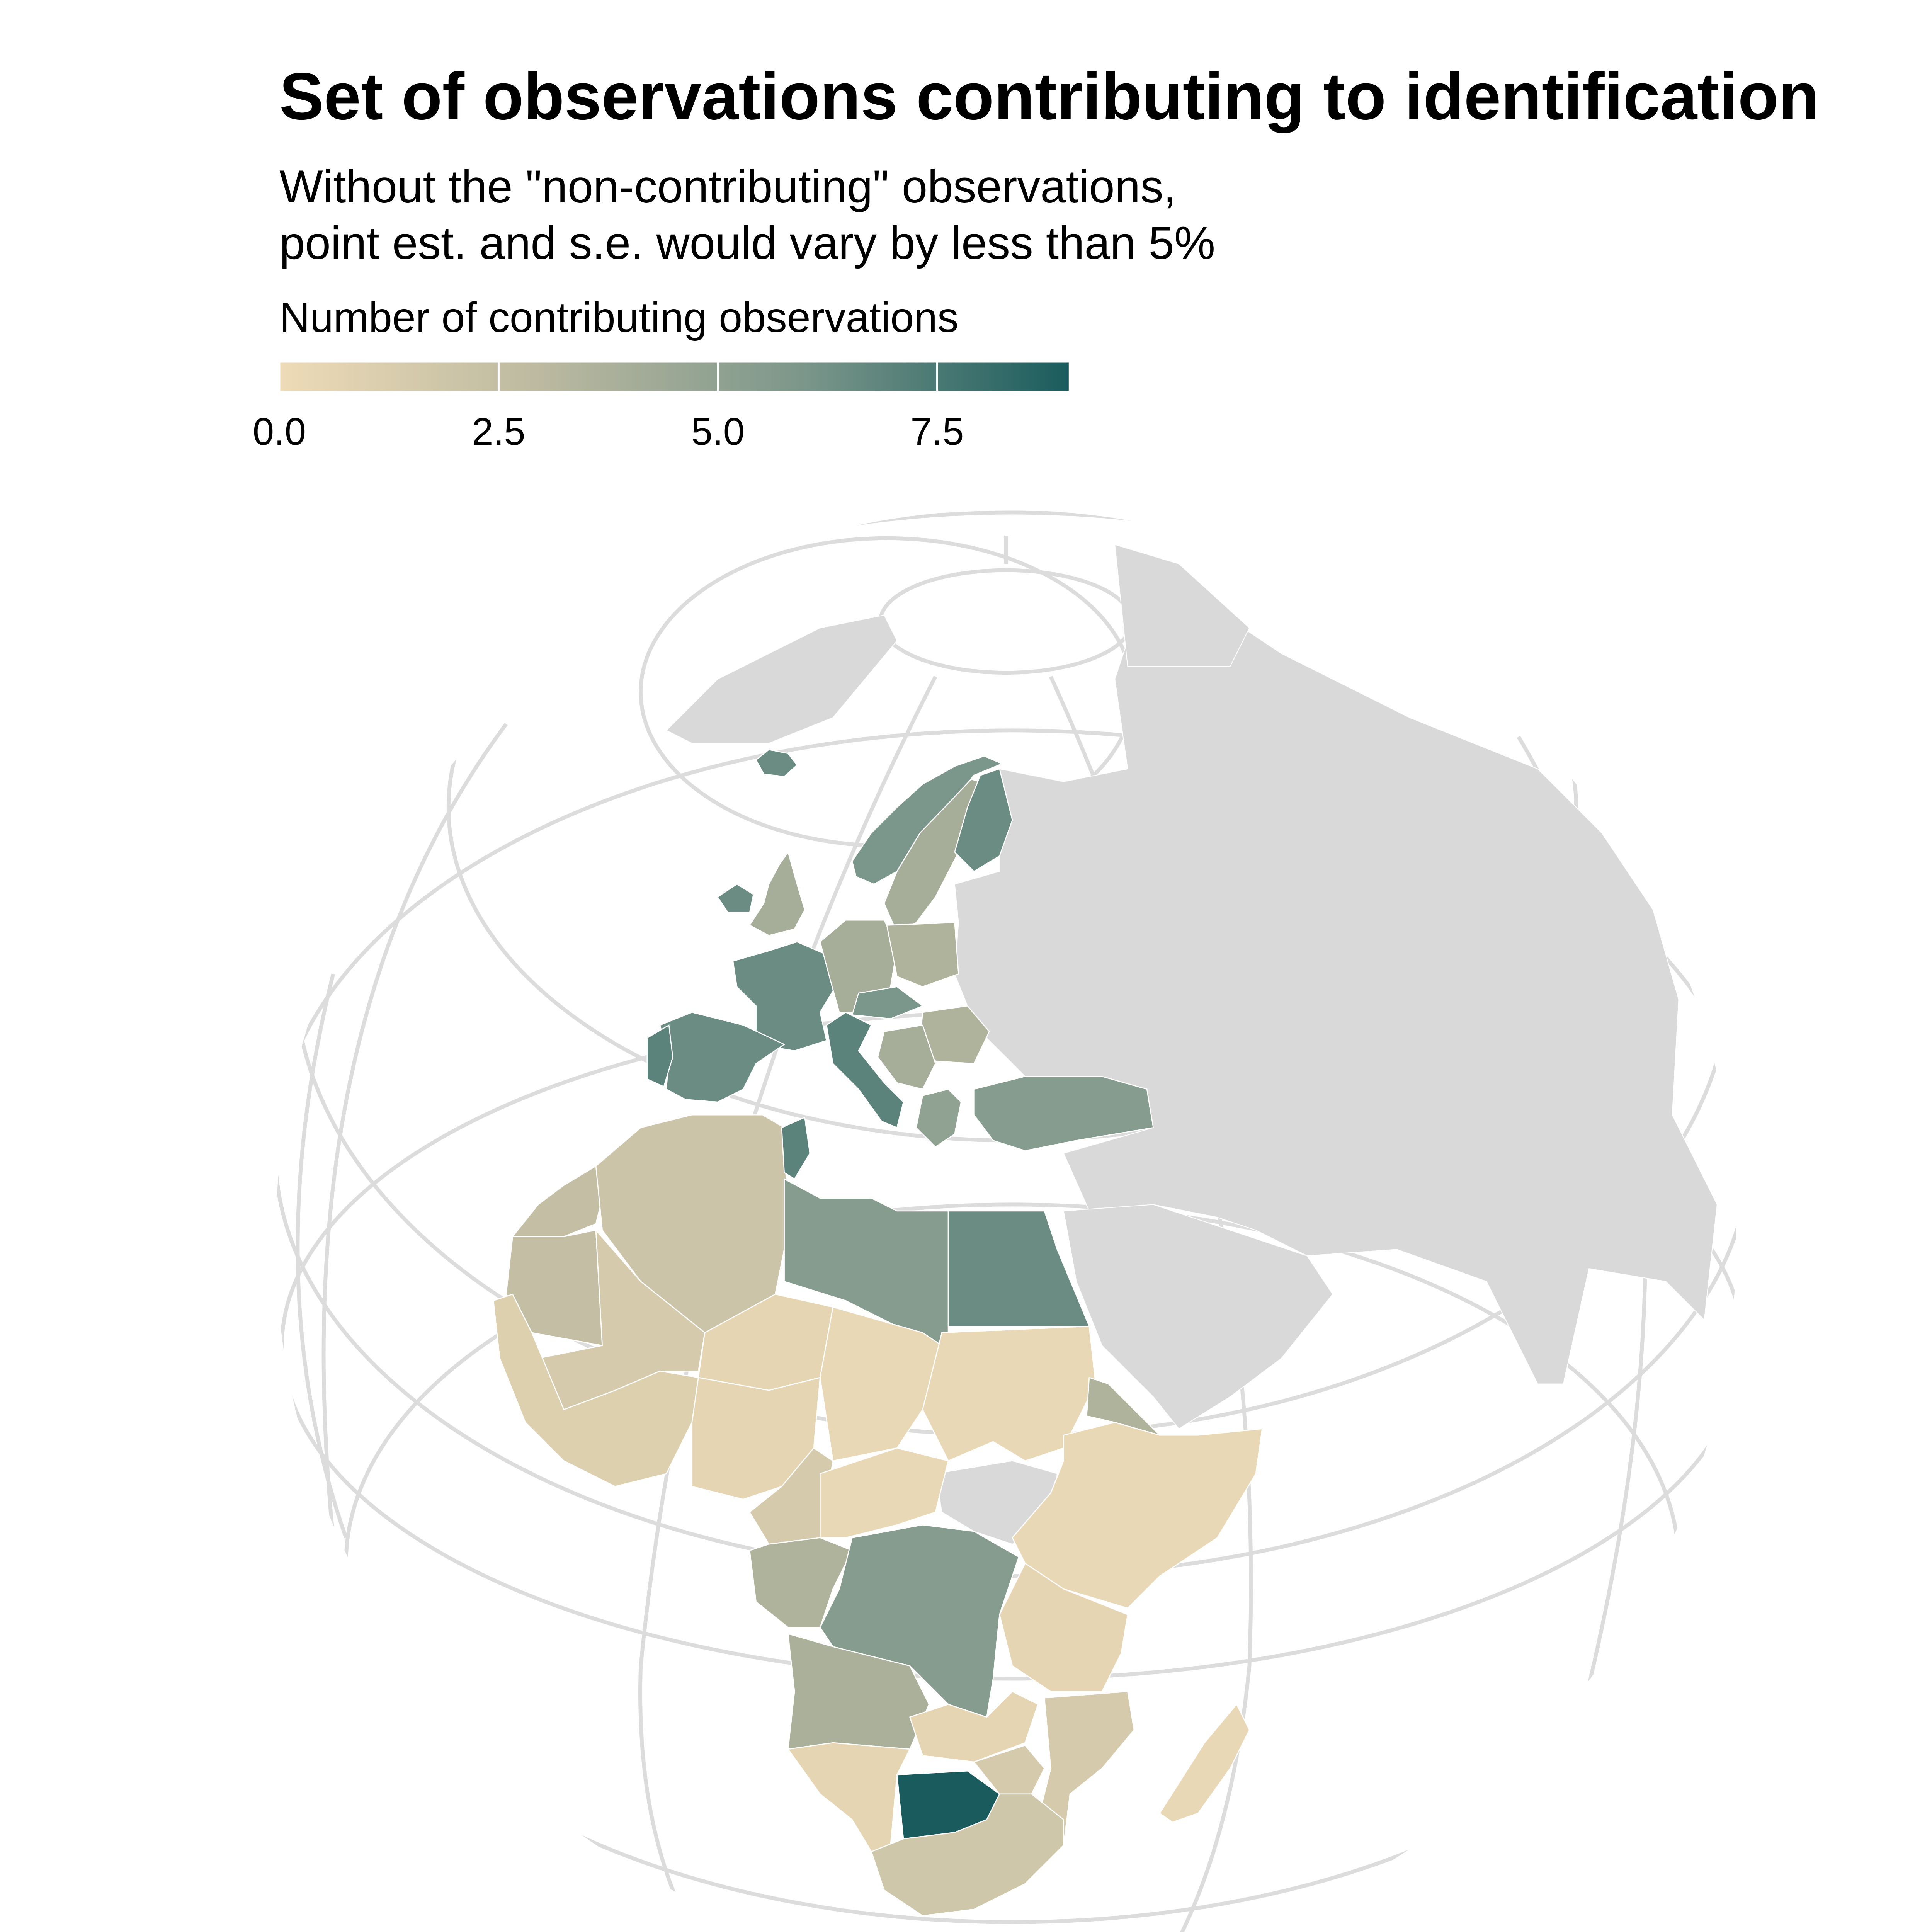 This screenshot has height=1932, width=1932. I want to click on colorbar-tick-label: 5.0, so click(718, 432).